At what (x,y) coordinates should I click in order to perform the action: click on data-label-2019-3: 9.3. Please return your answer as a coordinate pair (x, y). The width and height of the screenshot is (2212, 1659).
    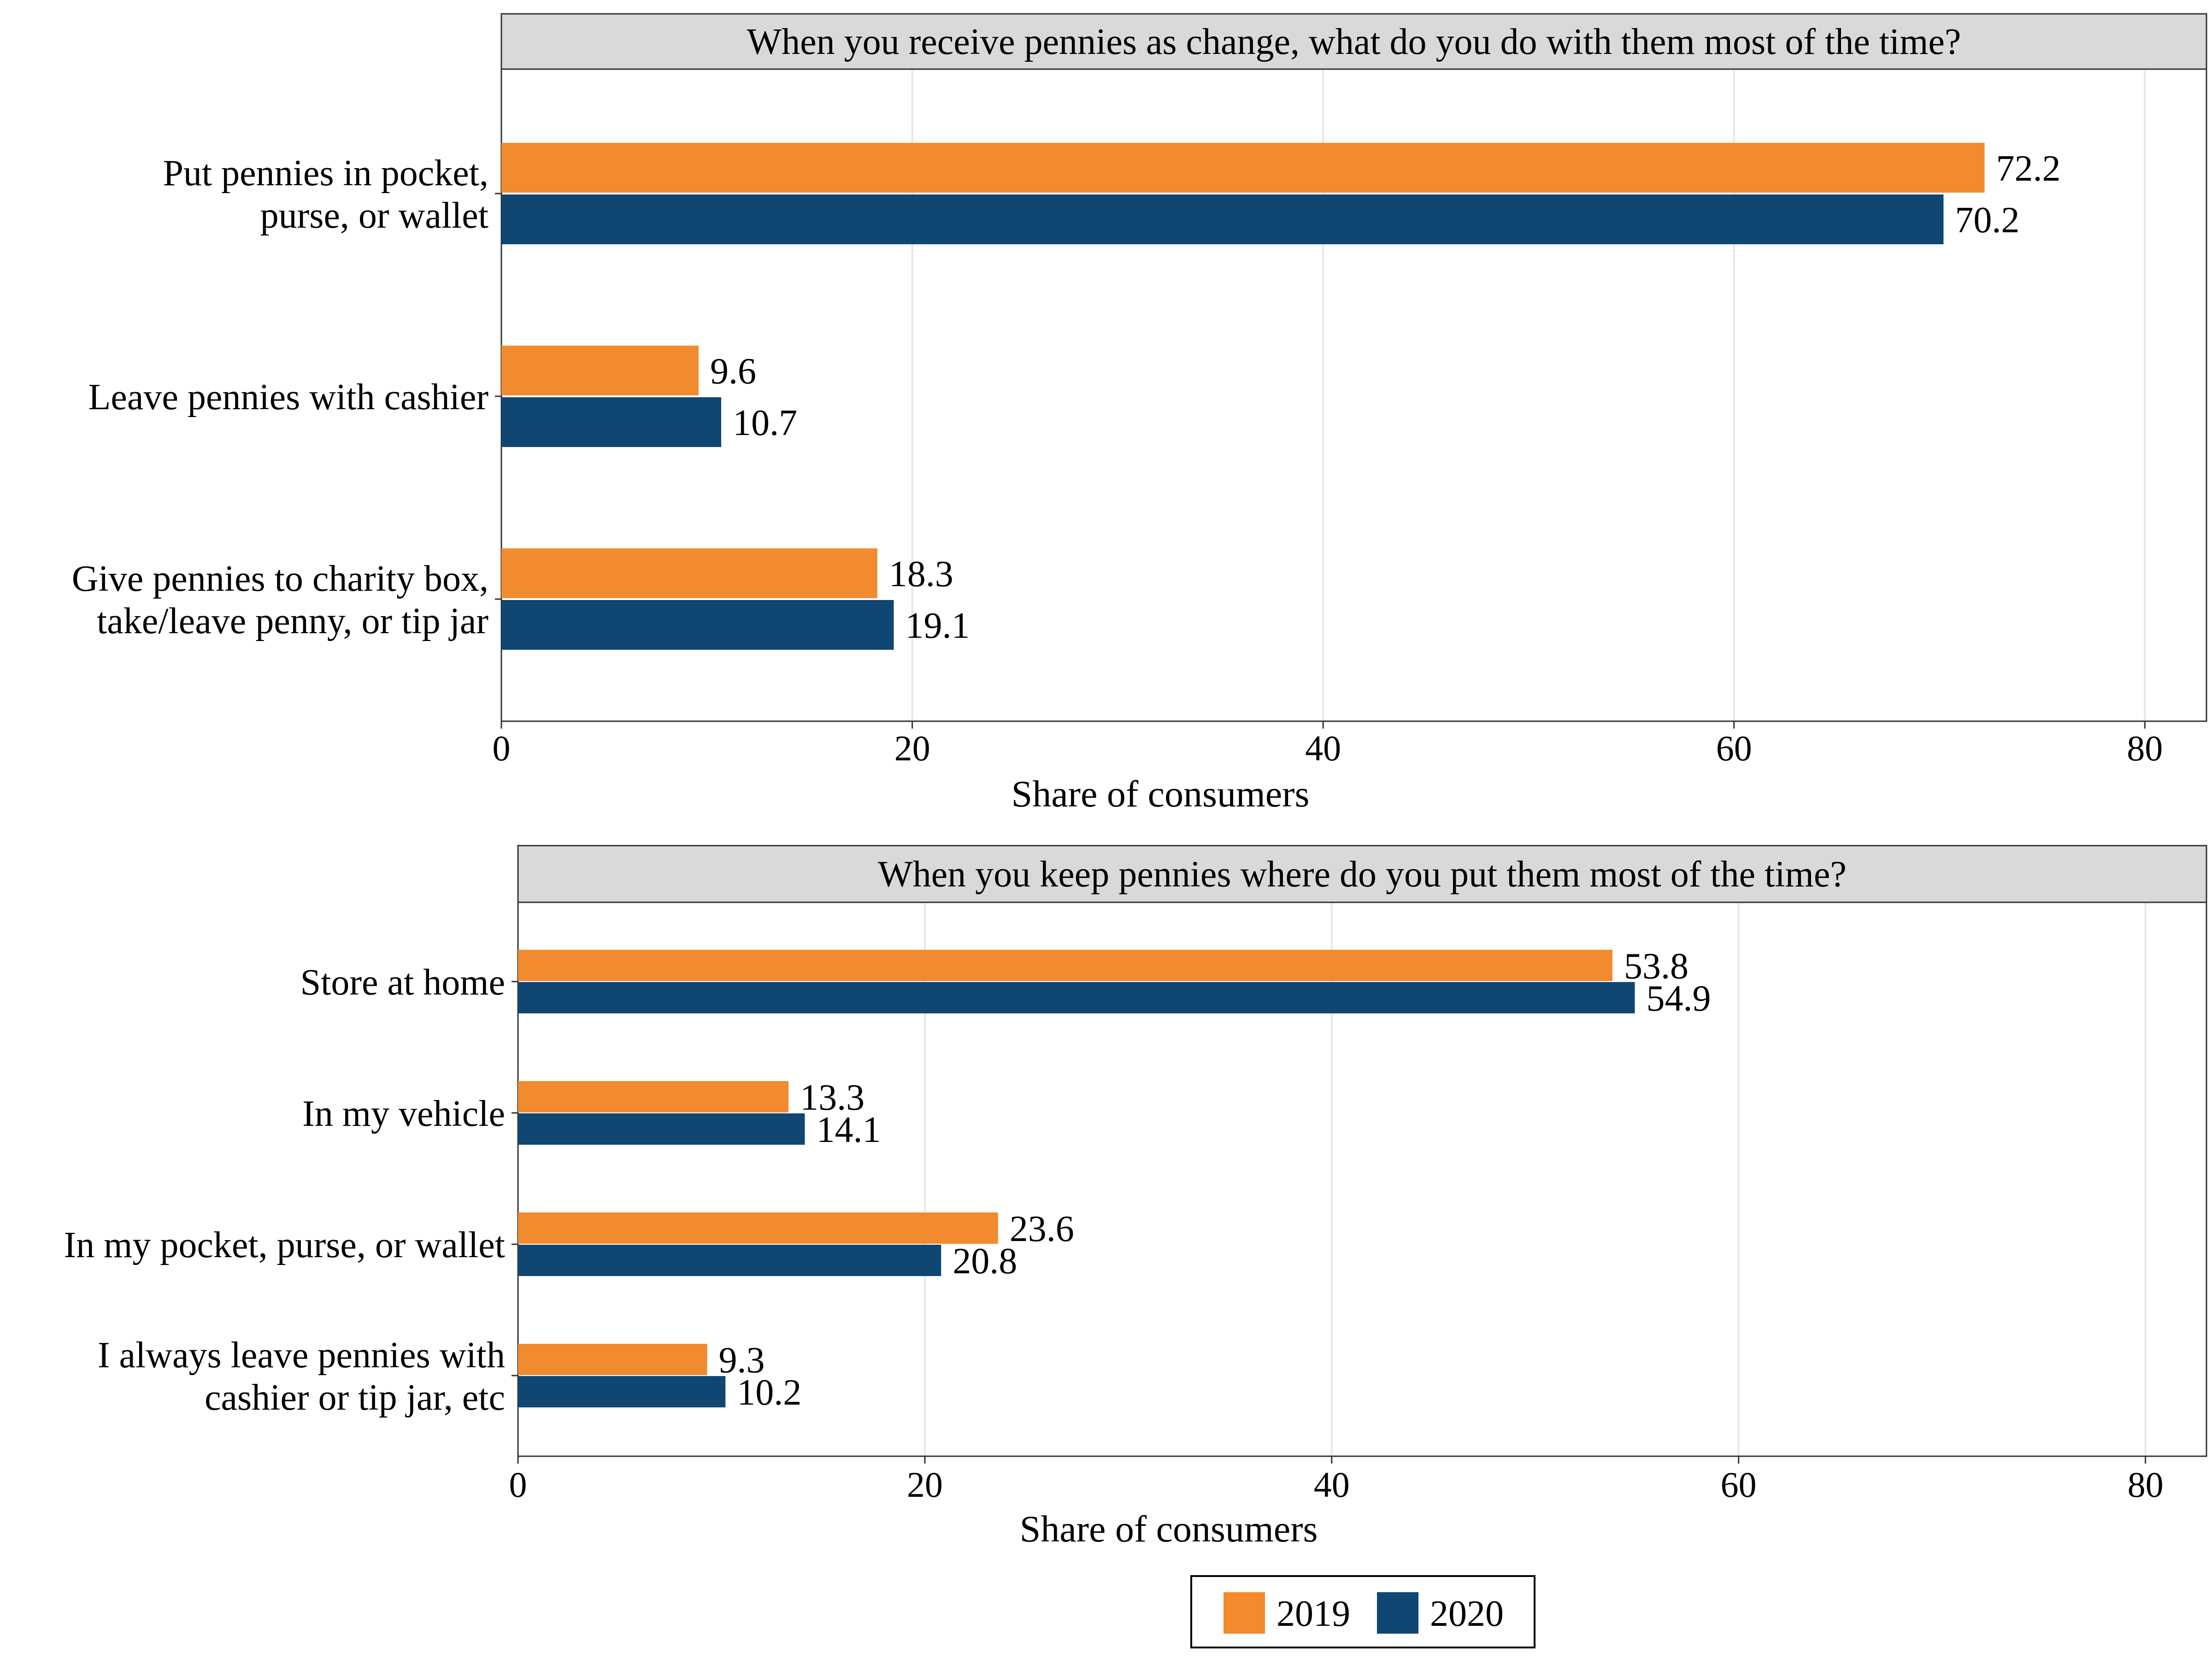
    Looking at the image, I should click on (742, 1360).